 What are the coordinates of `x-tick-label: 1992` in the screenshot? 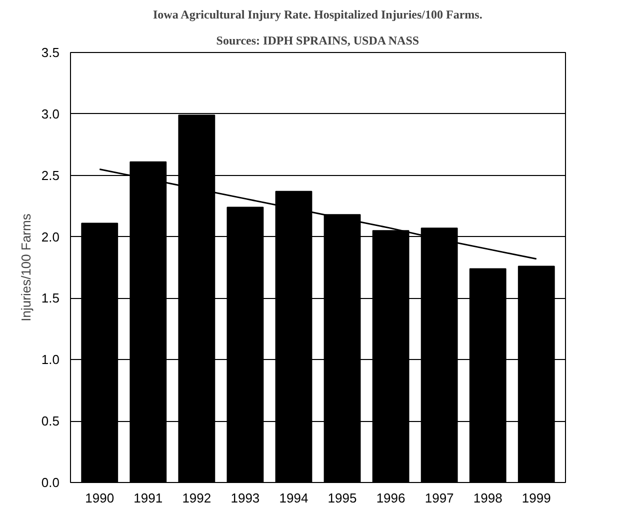 It's located at (197, 498).